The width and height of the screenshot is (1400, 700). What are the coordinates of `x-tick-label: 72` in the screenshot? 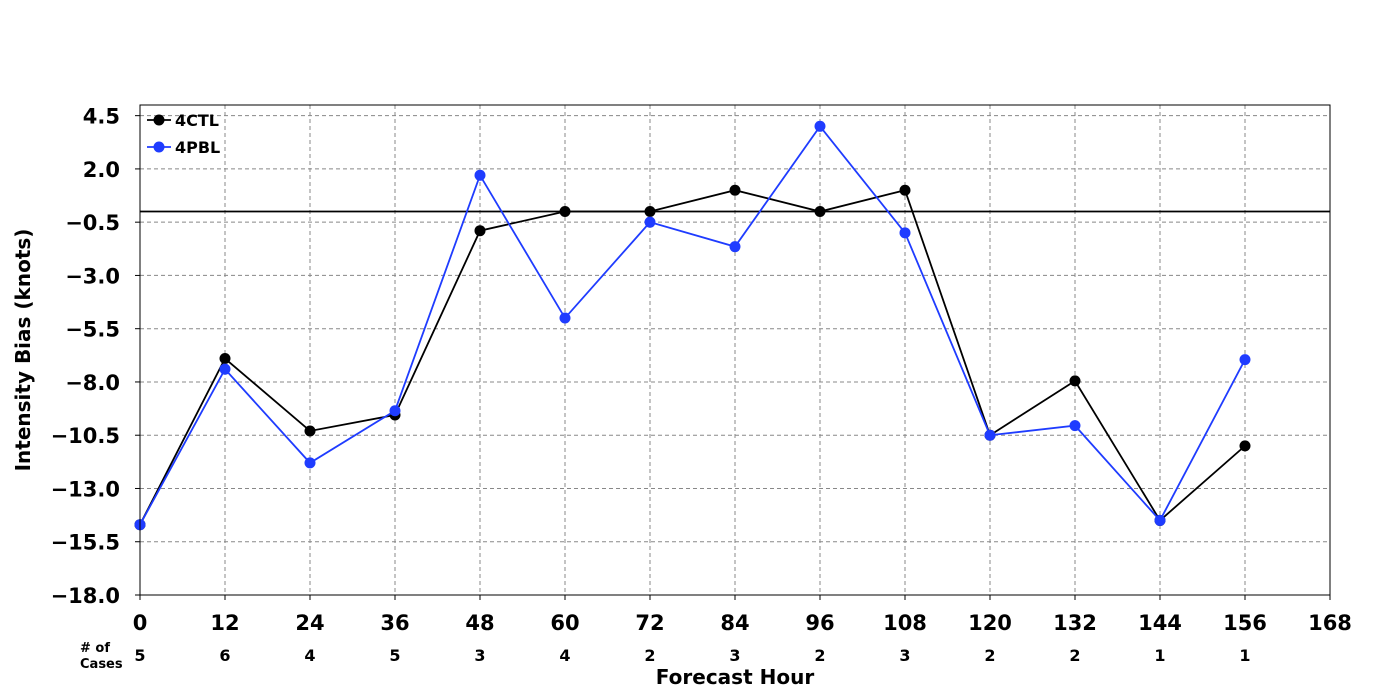 It's located at (649, 623).